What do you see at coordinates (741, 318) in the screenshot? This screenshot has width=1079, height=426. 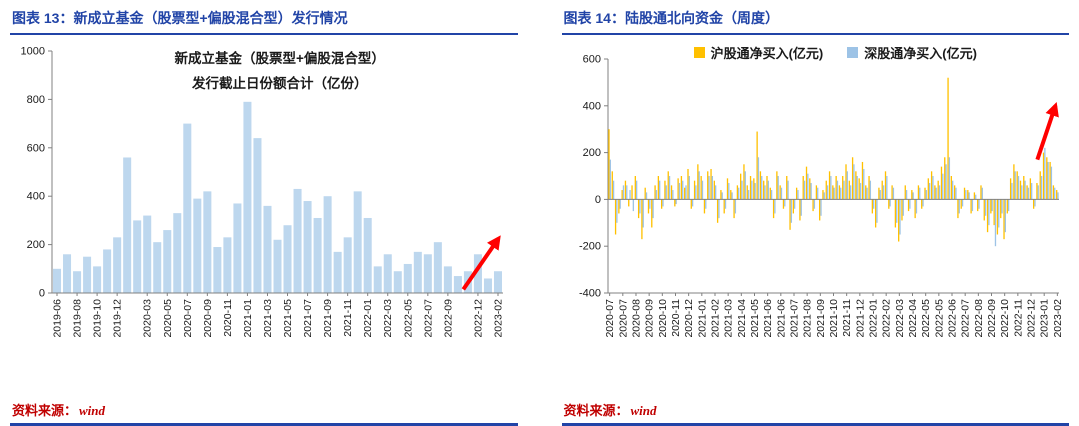 I see `svg-text: 2021-04` at bounding box center [741, 318].